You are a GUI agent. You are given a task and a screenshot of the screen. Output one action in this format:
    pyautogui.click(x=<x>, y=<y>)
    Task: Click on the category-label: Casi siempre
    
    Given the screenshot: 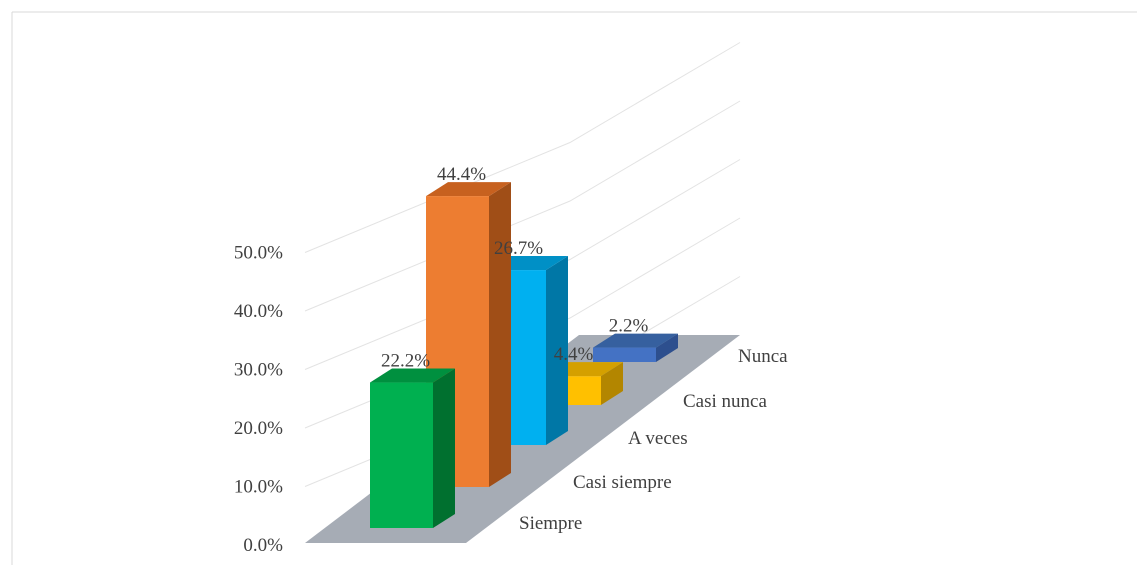 What is the action you would take?
    pyautogui.click(x=622, y=482)
    